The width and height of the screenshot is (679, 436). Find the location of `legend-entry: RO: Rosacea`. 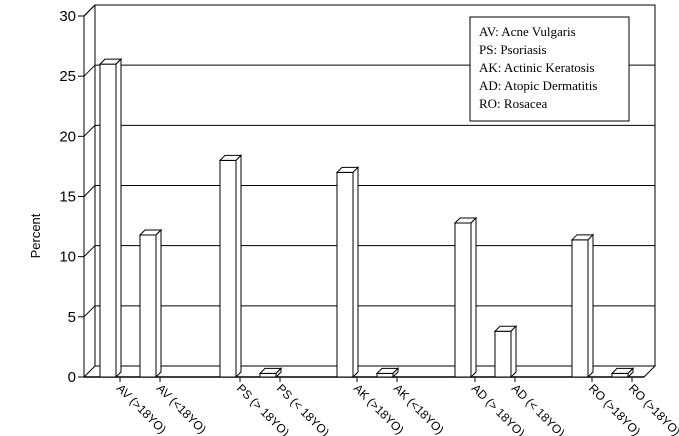

legend-entry: RO: Rosacea is located at coordinates (513, 103).